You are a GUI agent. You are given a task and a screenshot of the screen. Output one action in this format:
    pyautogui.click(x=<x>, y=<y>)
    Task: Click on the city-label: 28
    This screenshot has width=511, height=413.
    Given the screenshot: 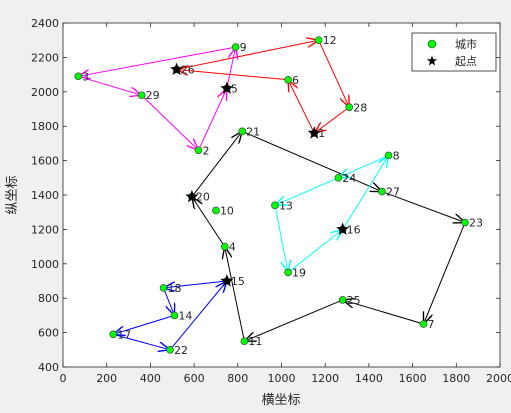 What is the action you would take?
    pyautogui.click(x=360, y=107)
    